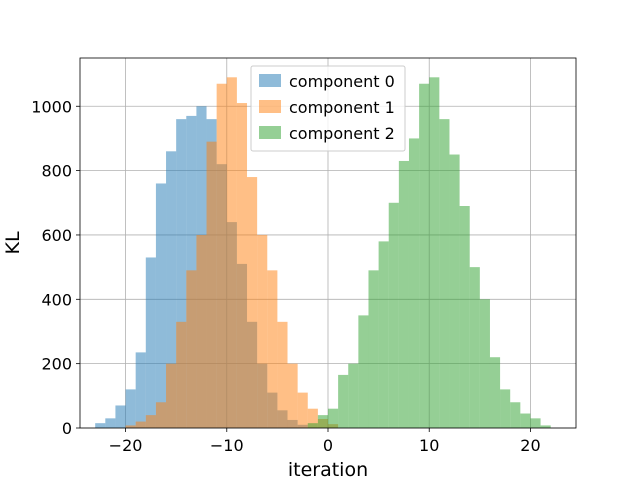  I want to click on y-tick-label: 200, so click(56, 364).